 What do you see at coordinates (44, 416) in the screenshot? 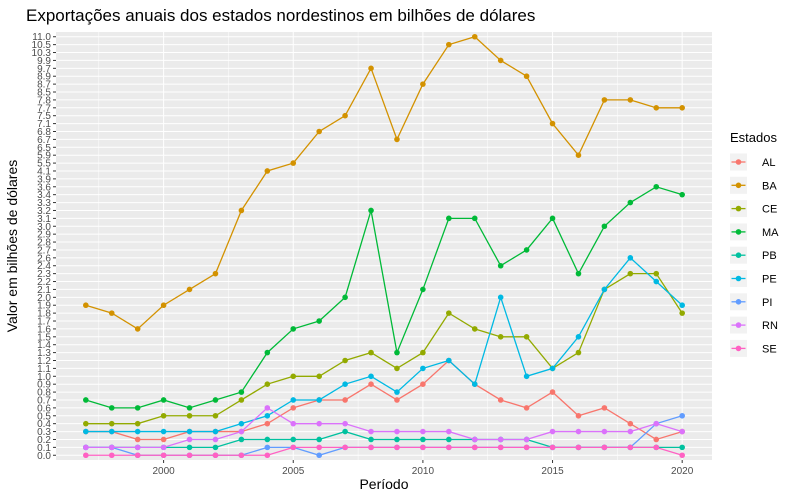
I see `y-tick-label: 0.5` at bounding box center [44, 416].